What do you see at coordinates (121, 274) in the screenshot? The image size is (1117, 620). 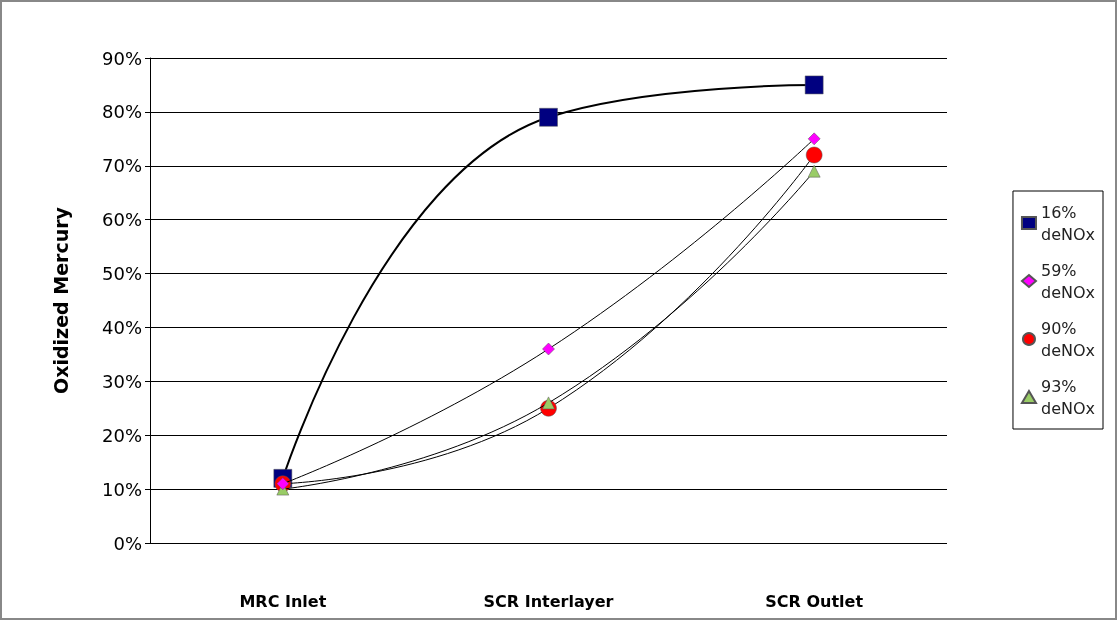 I see `y-tick-label: 50%` at bounding box center [121, 274].